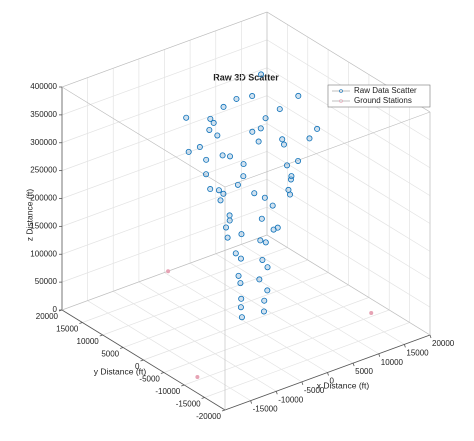  I want to click on y-tick-label: 5000, so click(110, 354).